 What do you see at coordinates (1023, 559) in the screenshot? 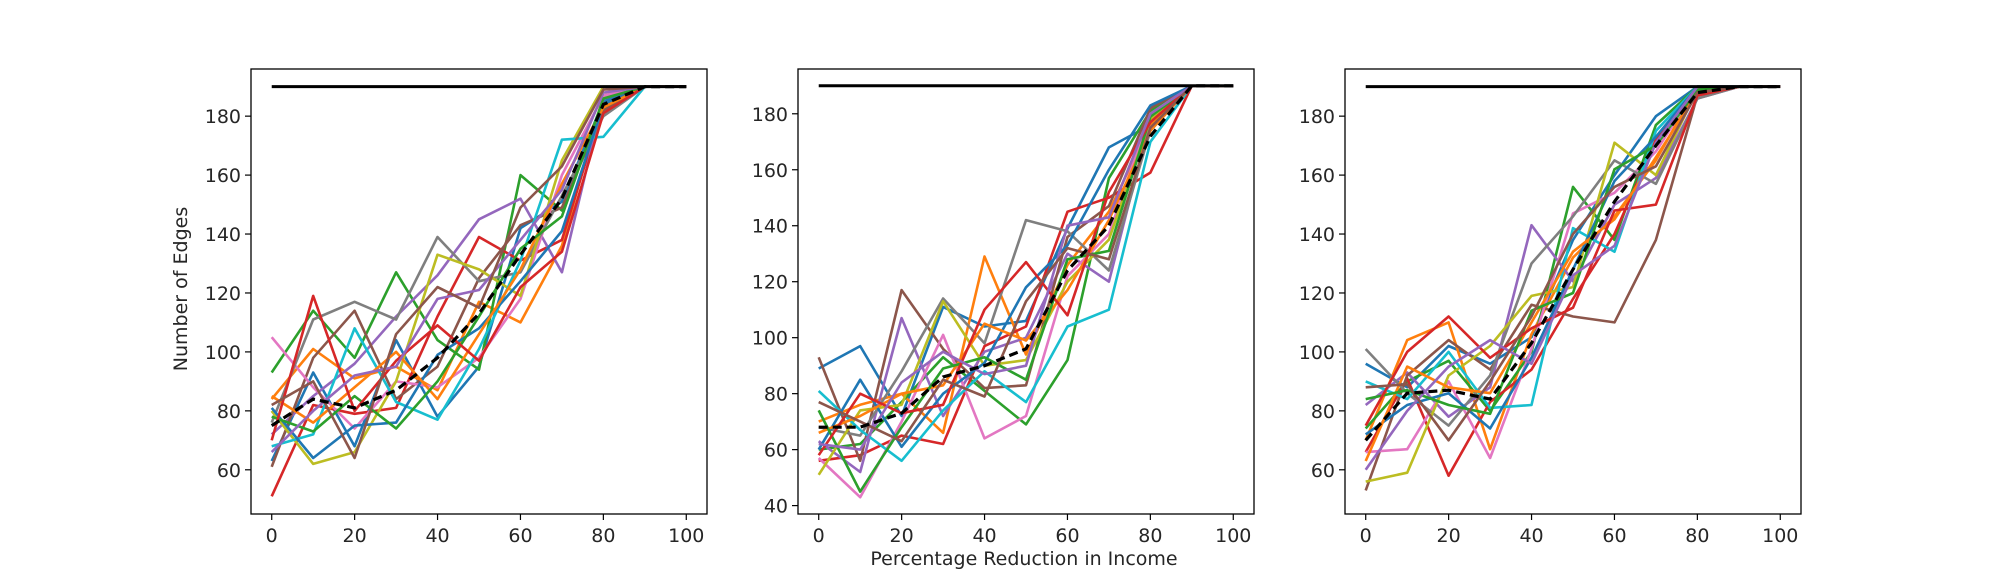
I see `x-axis-label: Percentage Reduction in Income` at bounding box center [1023, 559].